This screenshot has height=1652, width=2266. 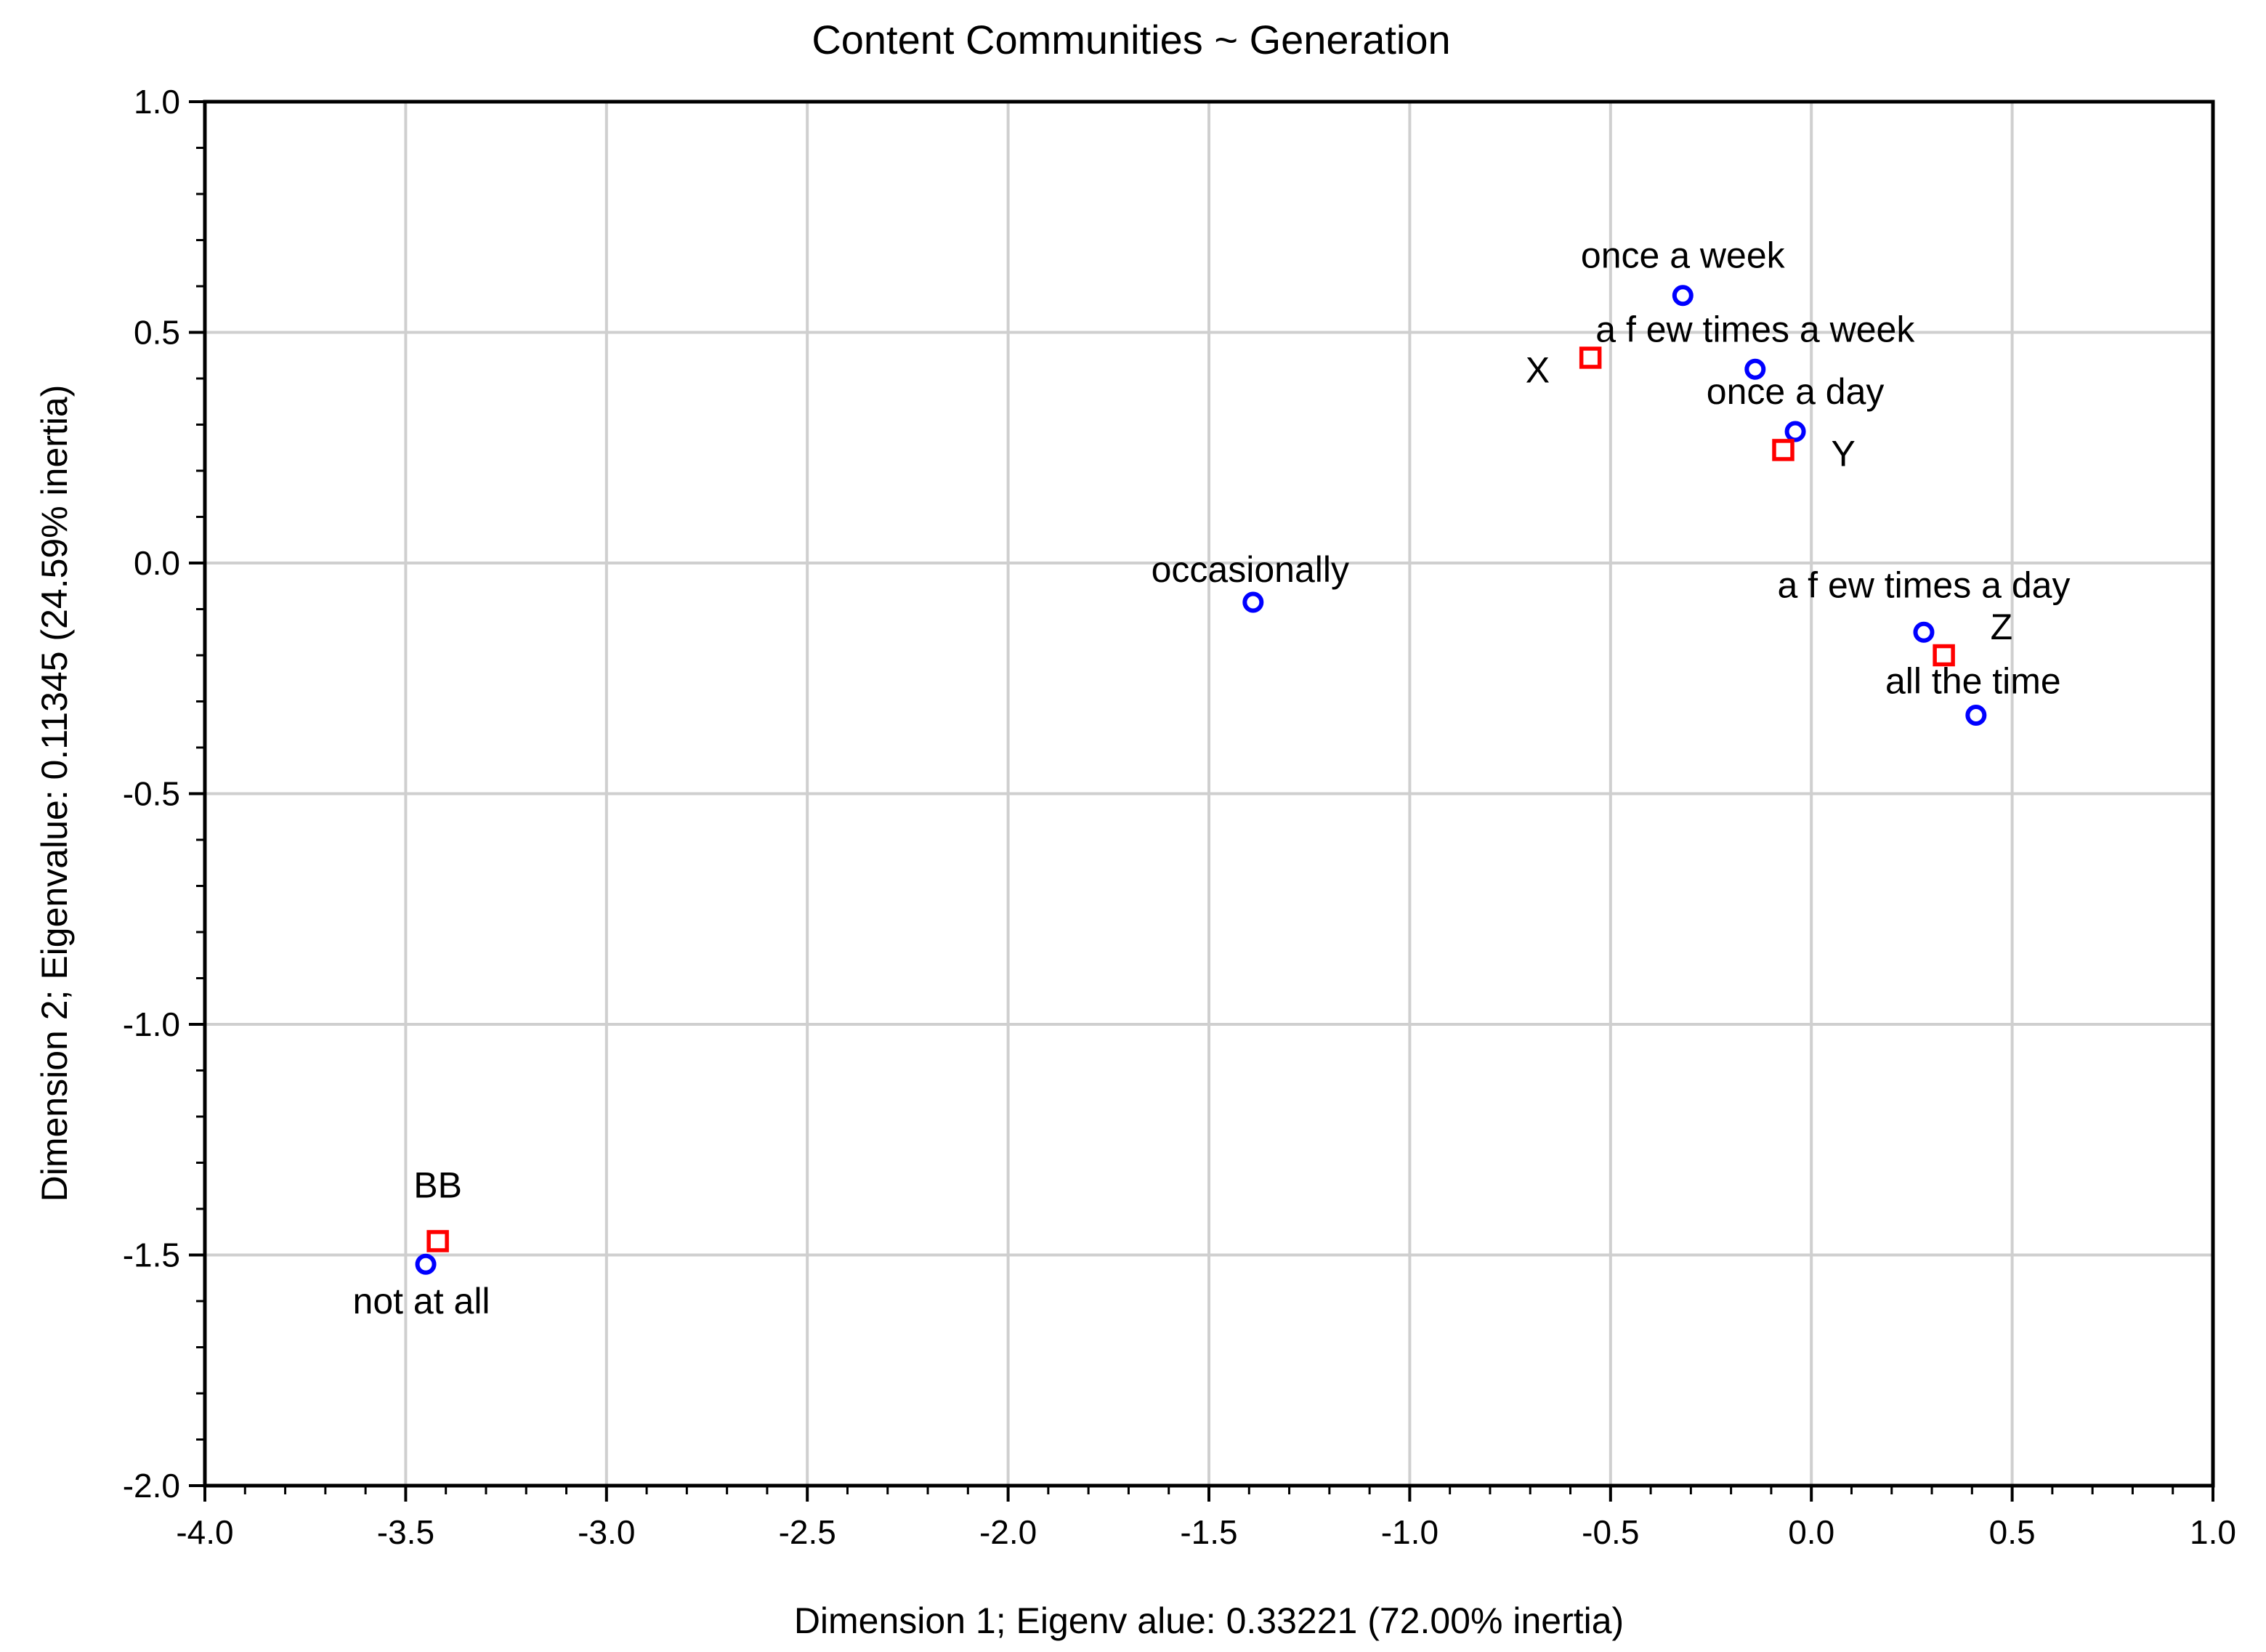 I want to click on x-tick-label: -2.5, so click(x=807, y=1532).